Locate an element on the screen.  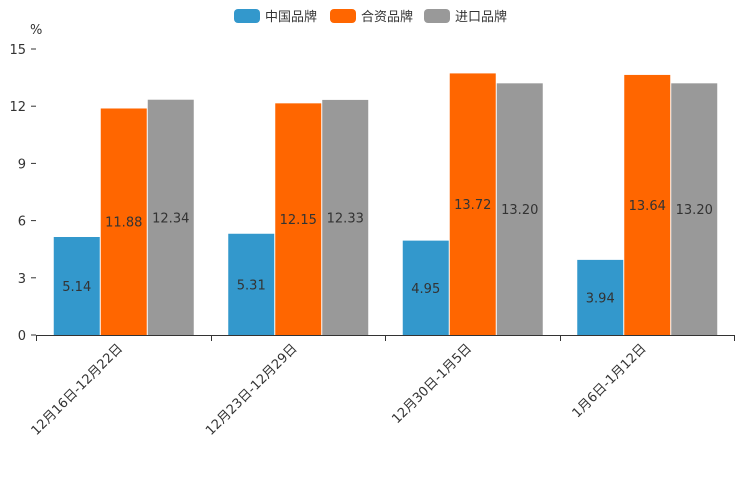
bar-value-label-3-3: 13.20 is located at coordinates (519, 210).